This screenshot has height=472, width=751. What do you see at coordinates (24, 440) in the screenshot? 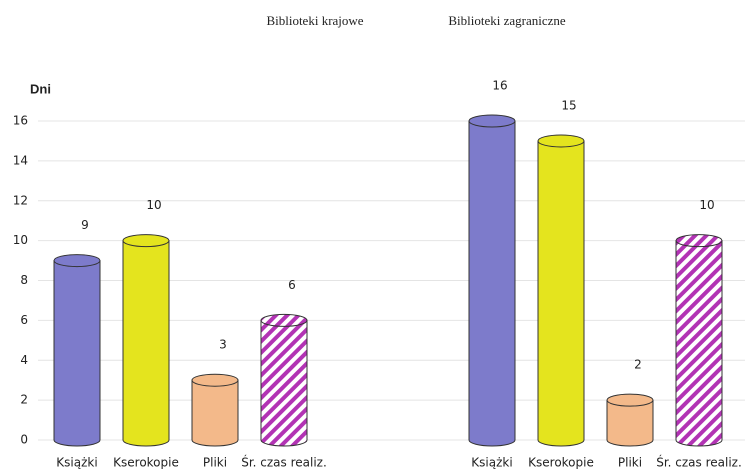
I see `y-tick-label: 0` at bounding box center [24, 440].